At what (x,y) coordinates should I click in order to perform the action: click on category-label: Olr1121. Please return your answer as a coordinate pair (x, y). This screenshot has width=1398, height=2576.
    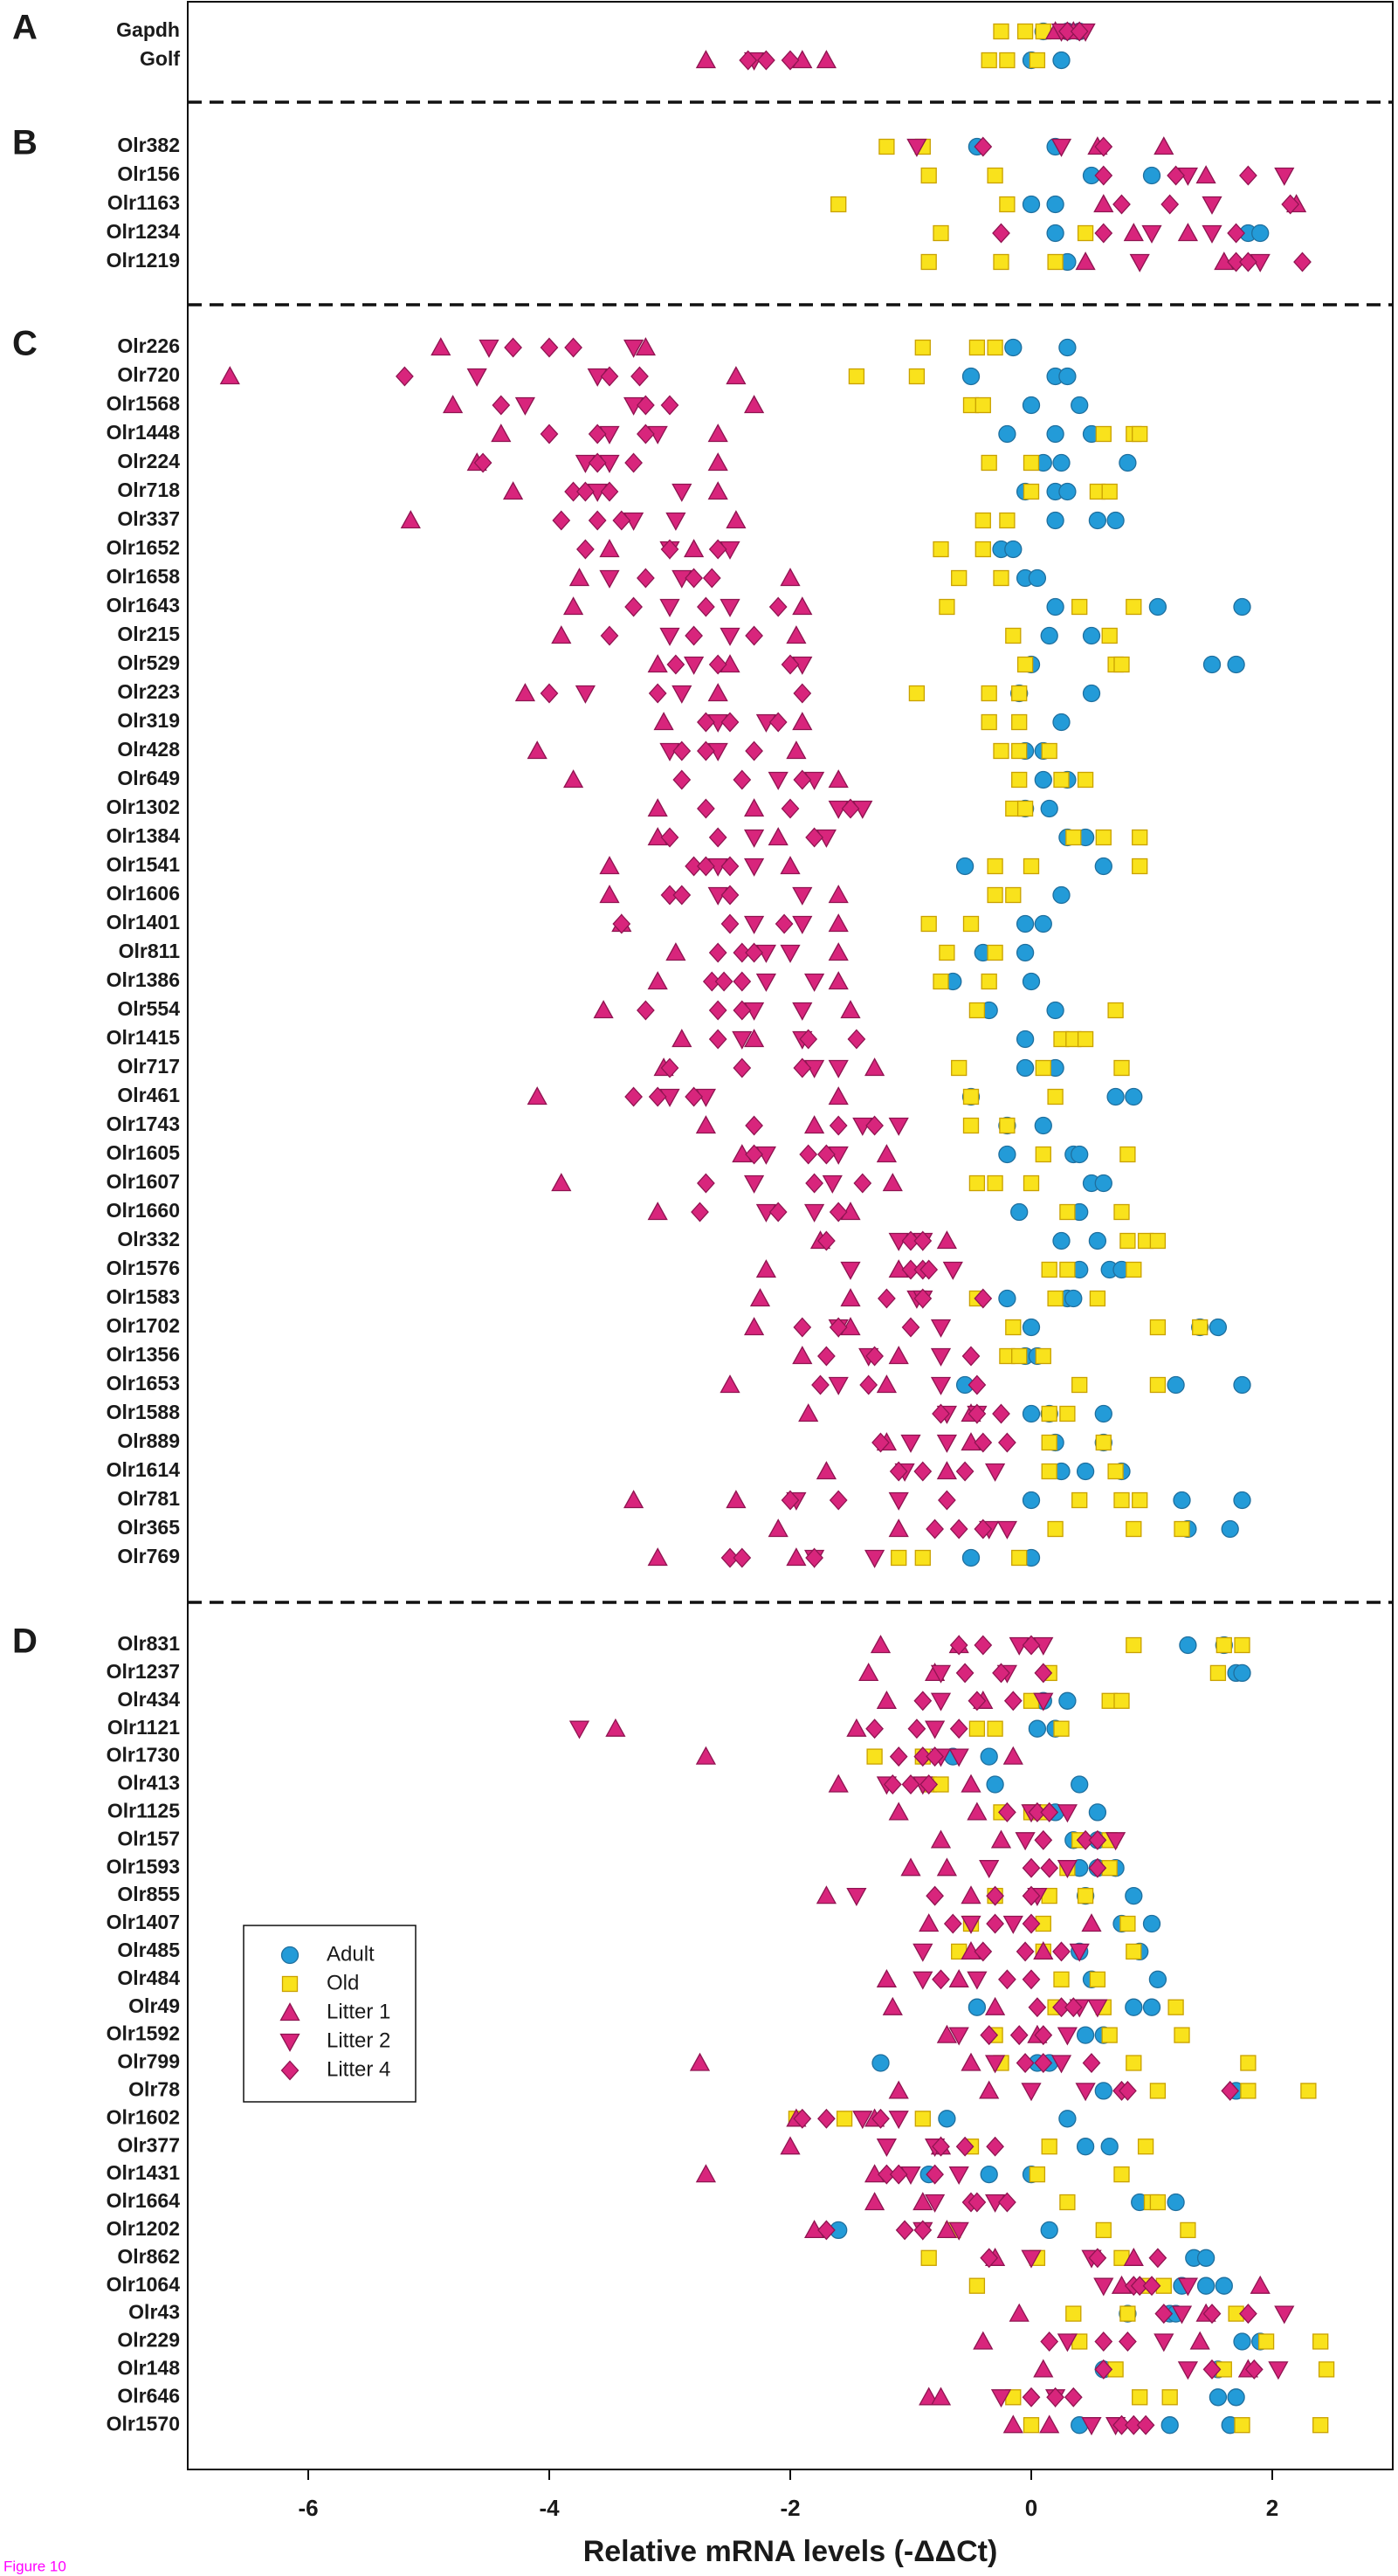
    Looking at the image, I should click on (143, 1727).